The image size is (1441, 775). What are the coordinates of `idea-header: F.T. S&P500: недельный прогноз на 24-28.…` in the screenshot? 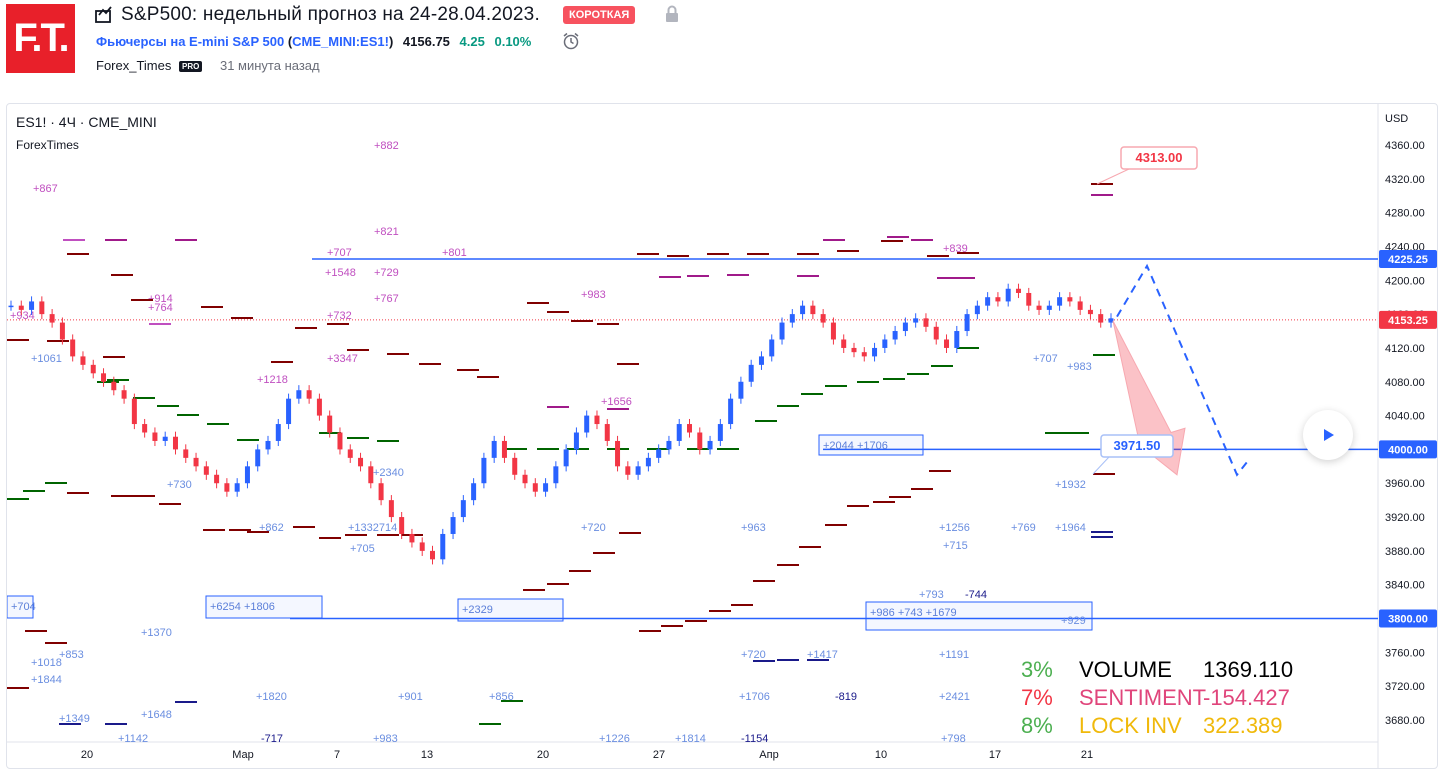 It's located at (720, 50).